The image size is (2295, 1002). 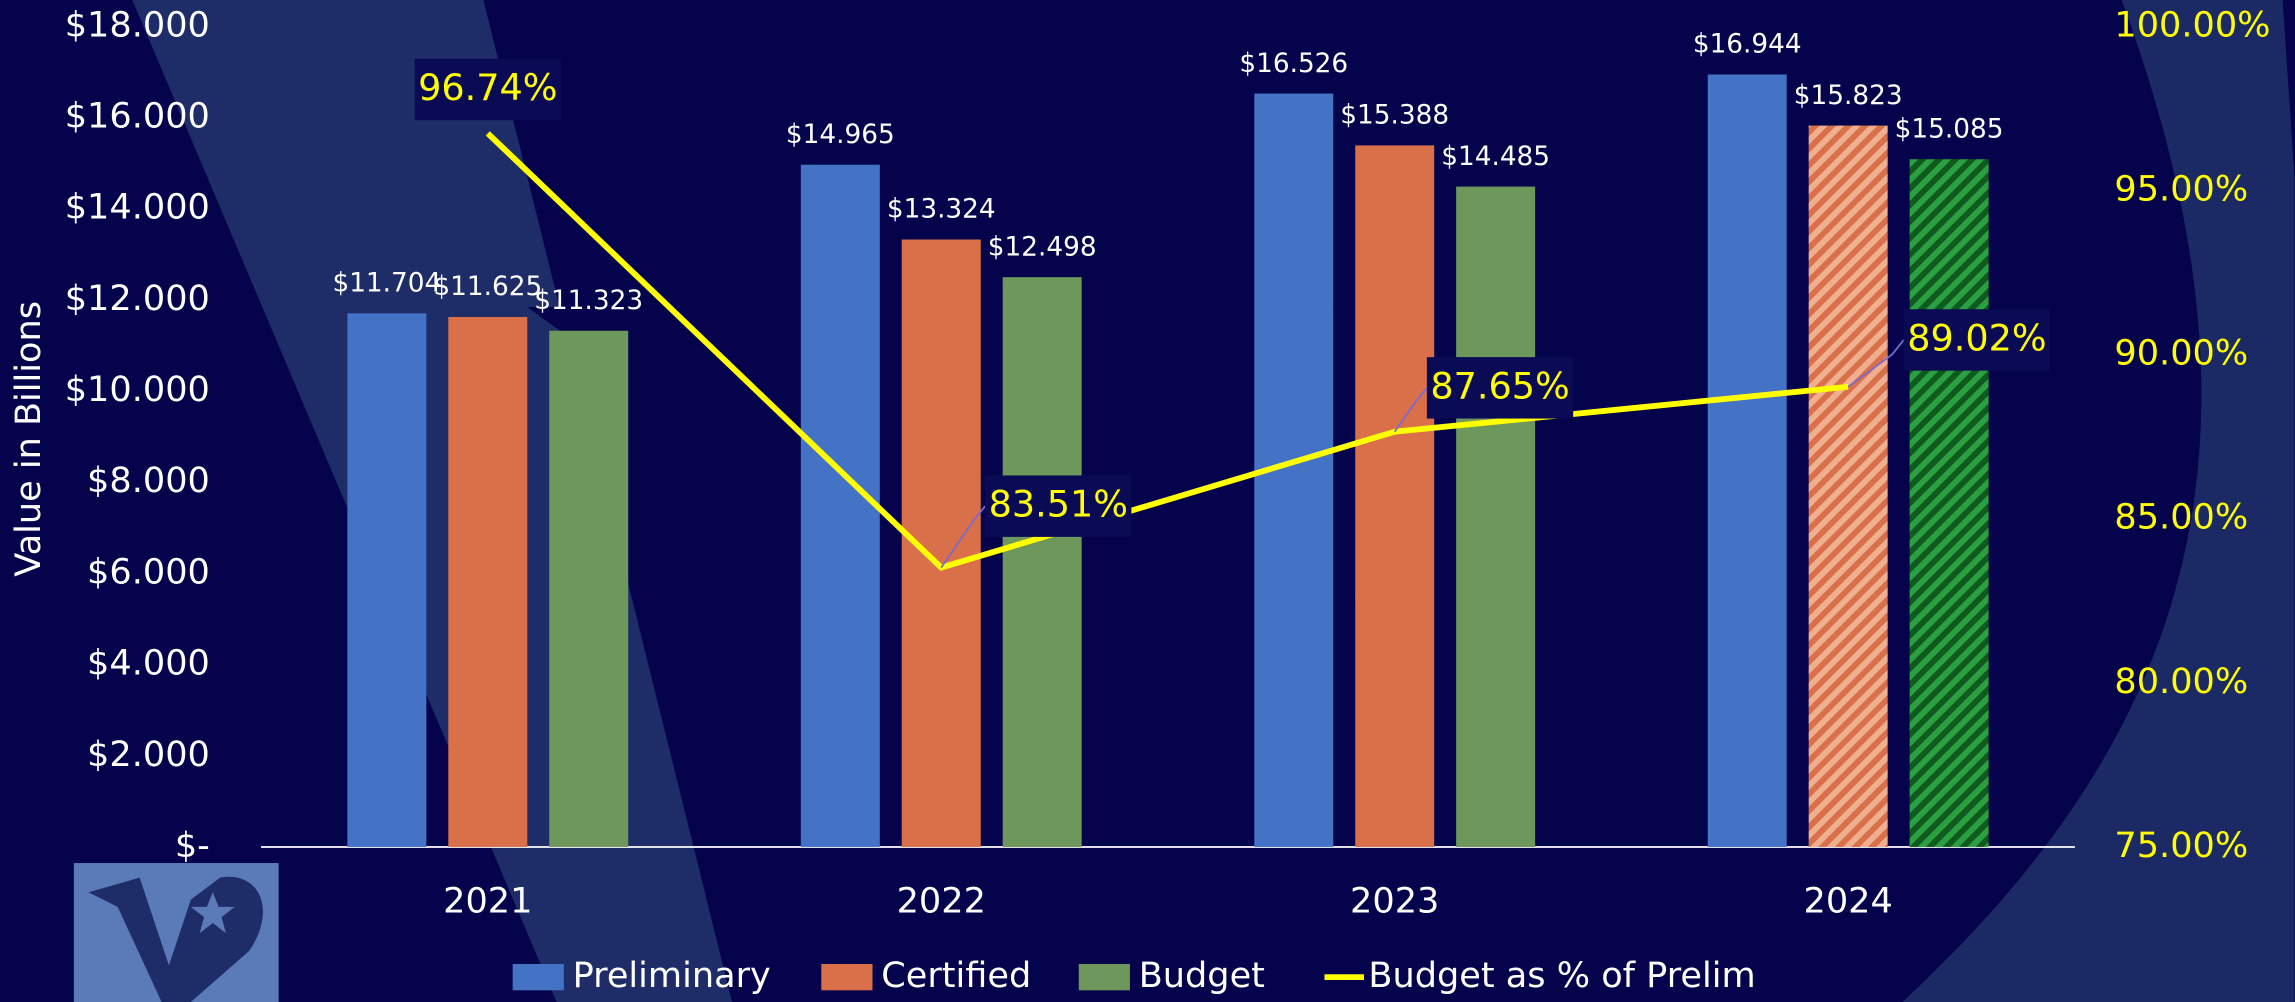 What do you see at coordinates (148, 663) in the screenshot?
I see `y-tick-label: $4.000` at bounding box center [148, 663].